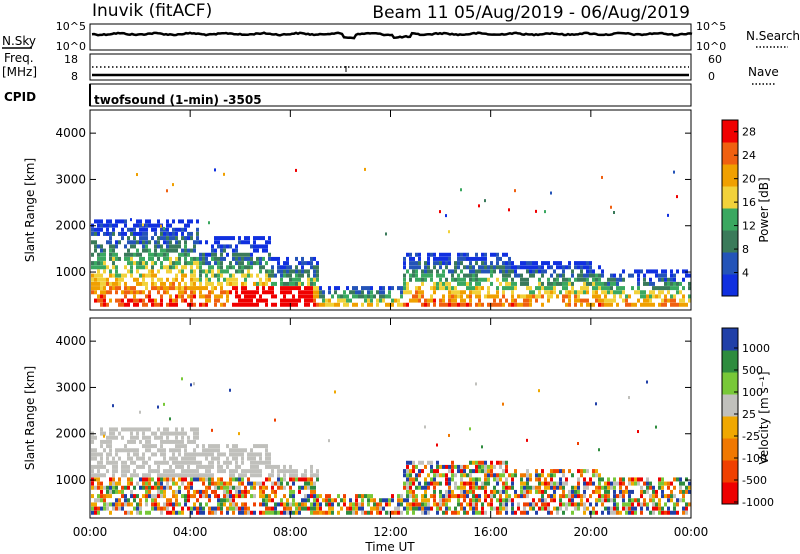  What do you see at coordinates (70, 272) in the screenshot?
I see `y-tick-label: 1000` at bounding box center [70, 272].